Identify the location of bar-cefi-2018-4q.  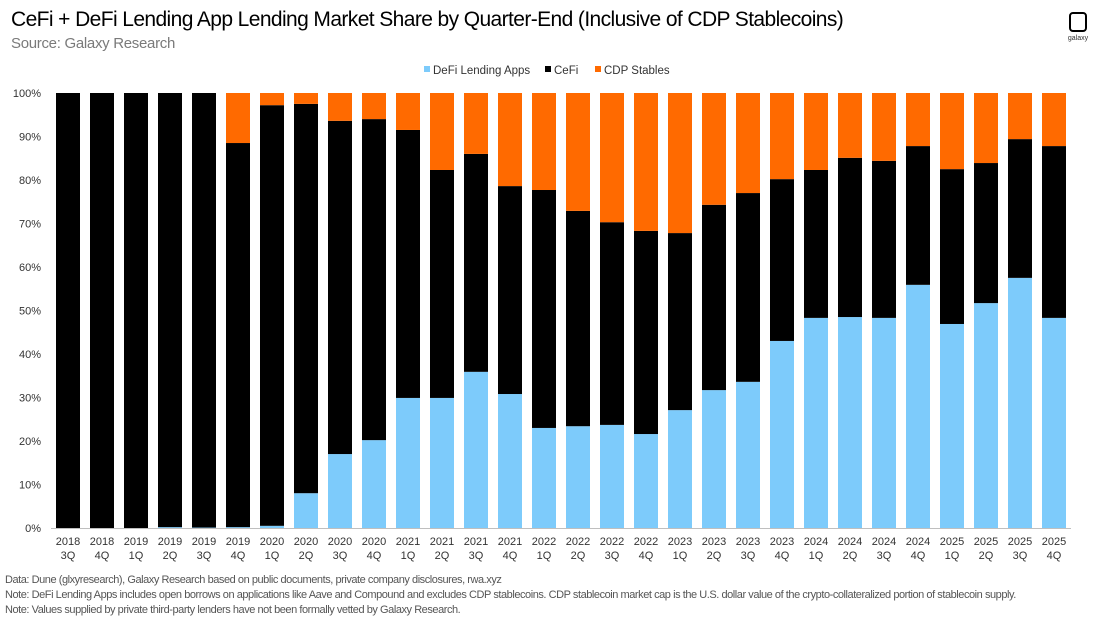
(102, 310).